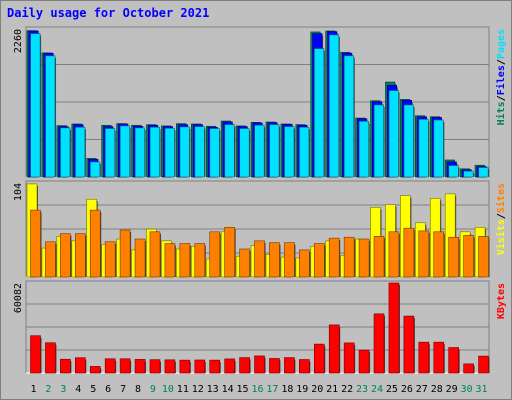 The image size is (512, 400). What do you see at coordinates (228, 389) in the screenshot?
I see `day-label: 14` at bounding box center [228, 389].